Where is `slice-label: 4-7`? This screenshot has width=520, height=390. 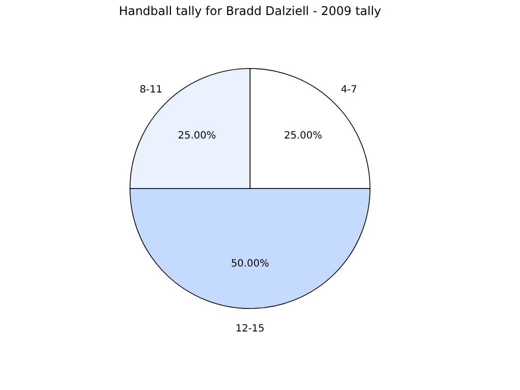
slice-label: 4-7 is located at coordinates (349, 90).